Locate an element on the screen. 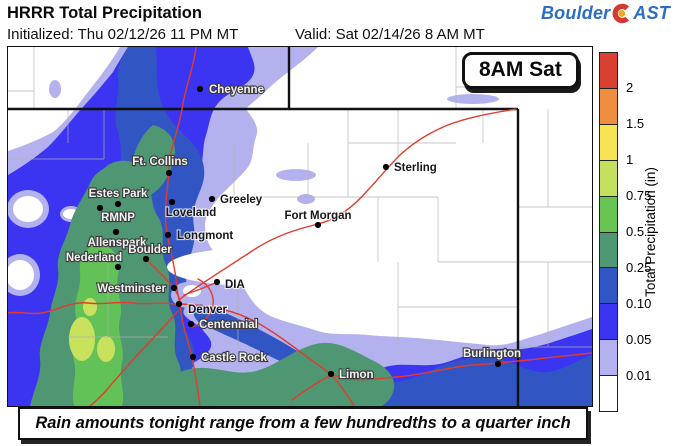 This screenshot has height=446, width=676. city-dot-burlington is located at coordinates (498, 364).